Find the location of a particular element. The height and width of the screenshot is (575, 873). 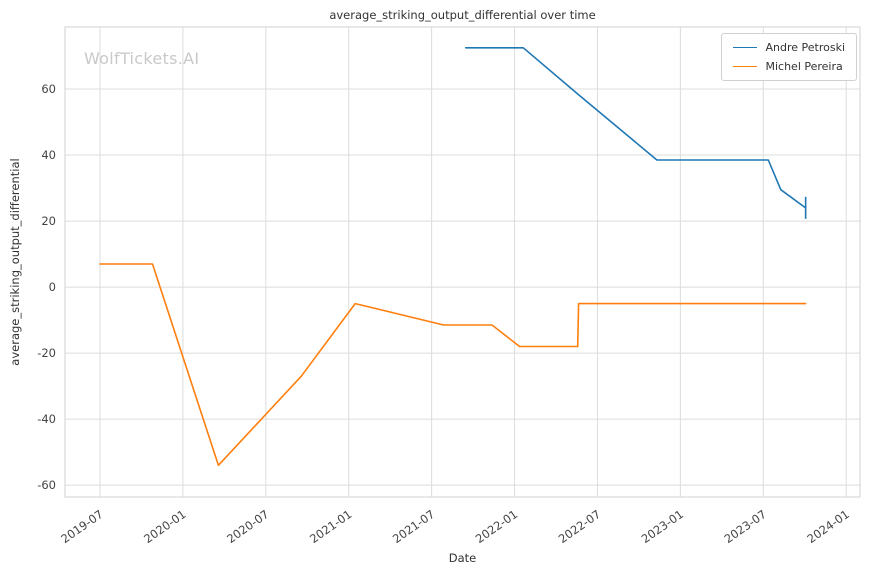

y-axis-label: average_striking_output_differential is located at coordinates (15, 262).